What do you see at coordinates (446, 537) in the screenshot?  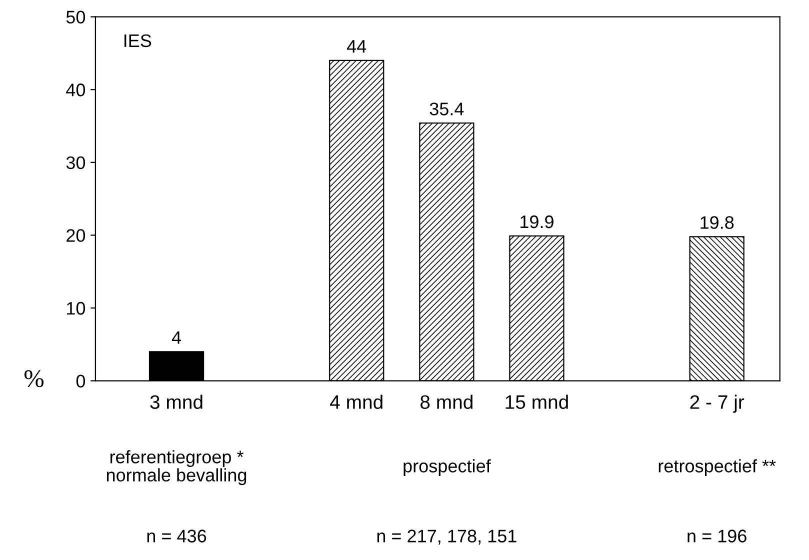 I see `text: n = 217, 178, 151` at bounding box center [446, 537].